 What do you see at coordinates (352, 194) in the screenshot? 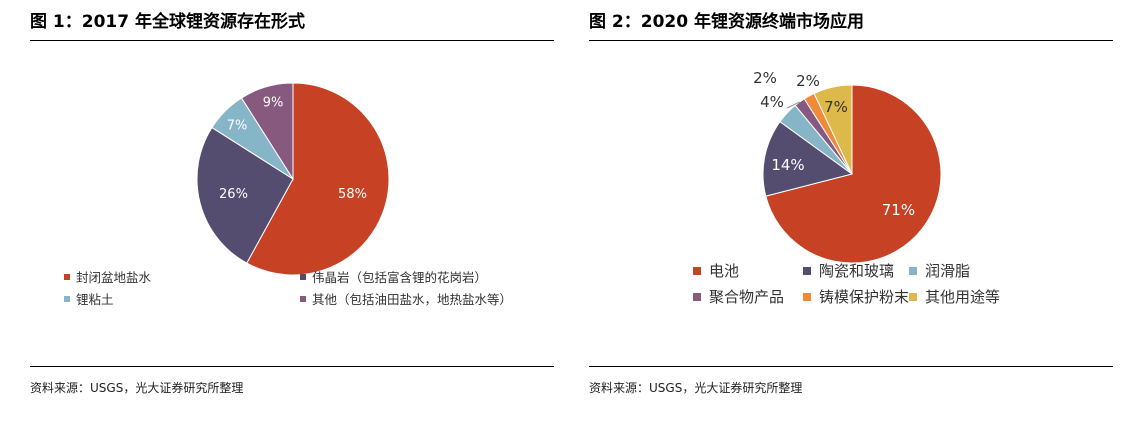
I see `slice-label: 58%` at bounding box center [352, 194].